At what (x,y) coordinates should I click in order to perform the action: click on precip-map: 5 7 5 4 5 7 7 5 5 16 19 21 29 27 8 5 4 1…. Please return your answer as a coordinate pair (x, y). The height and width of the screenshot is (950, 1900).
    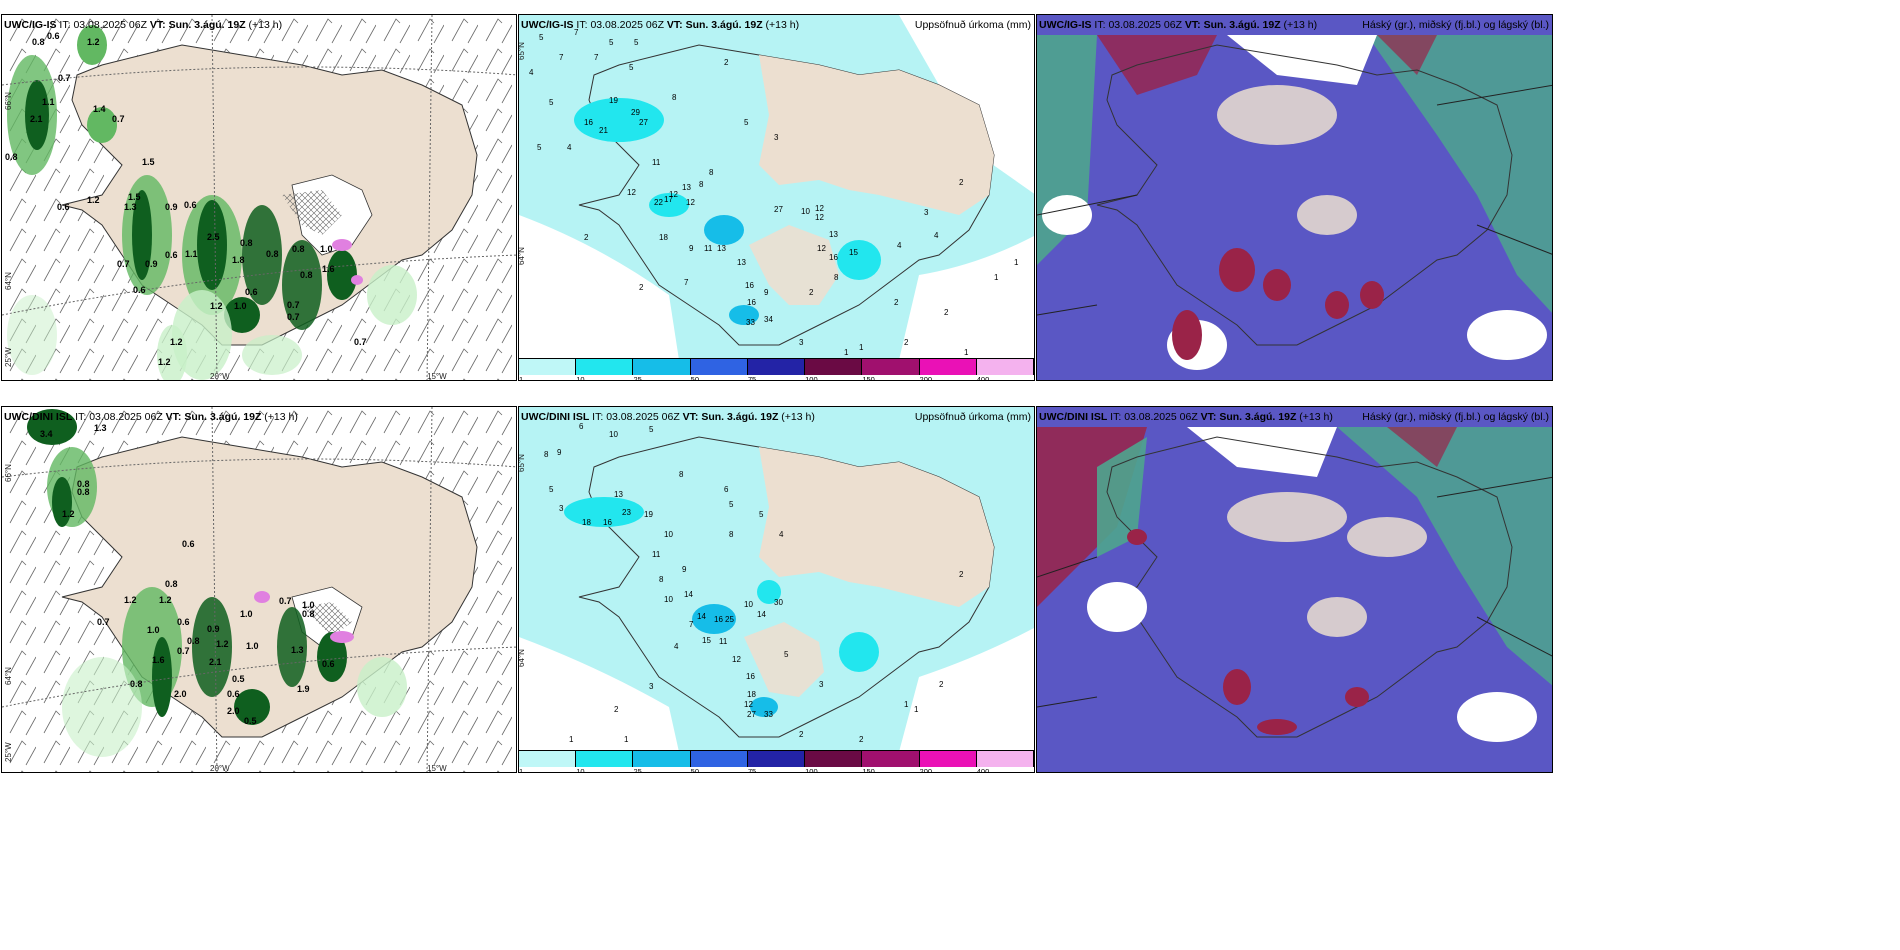
    Looking at the image, I should click on (776, 187).